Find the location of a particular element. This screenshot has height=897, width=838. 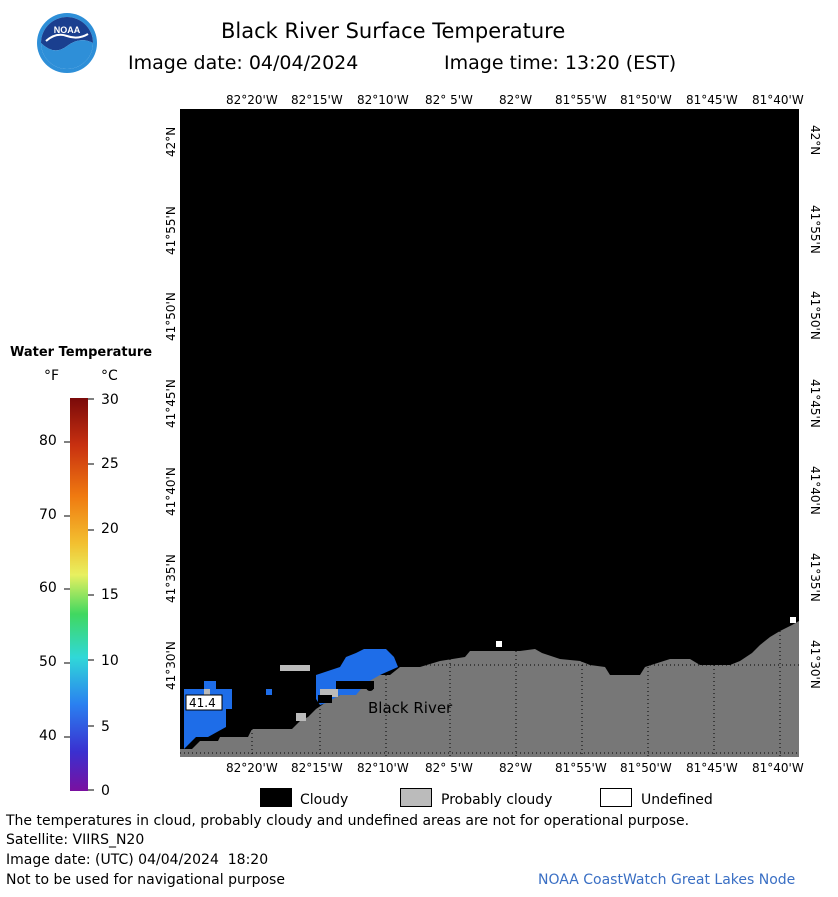

utc-date-text: Image date: (UTC) 04/04/2024 18:20 is located at coordinates (137, 860).